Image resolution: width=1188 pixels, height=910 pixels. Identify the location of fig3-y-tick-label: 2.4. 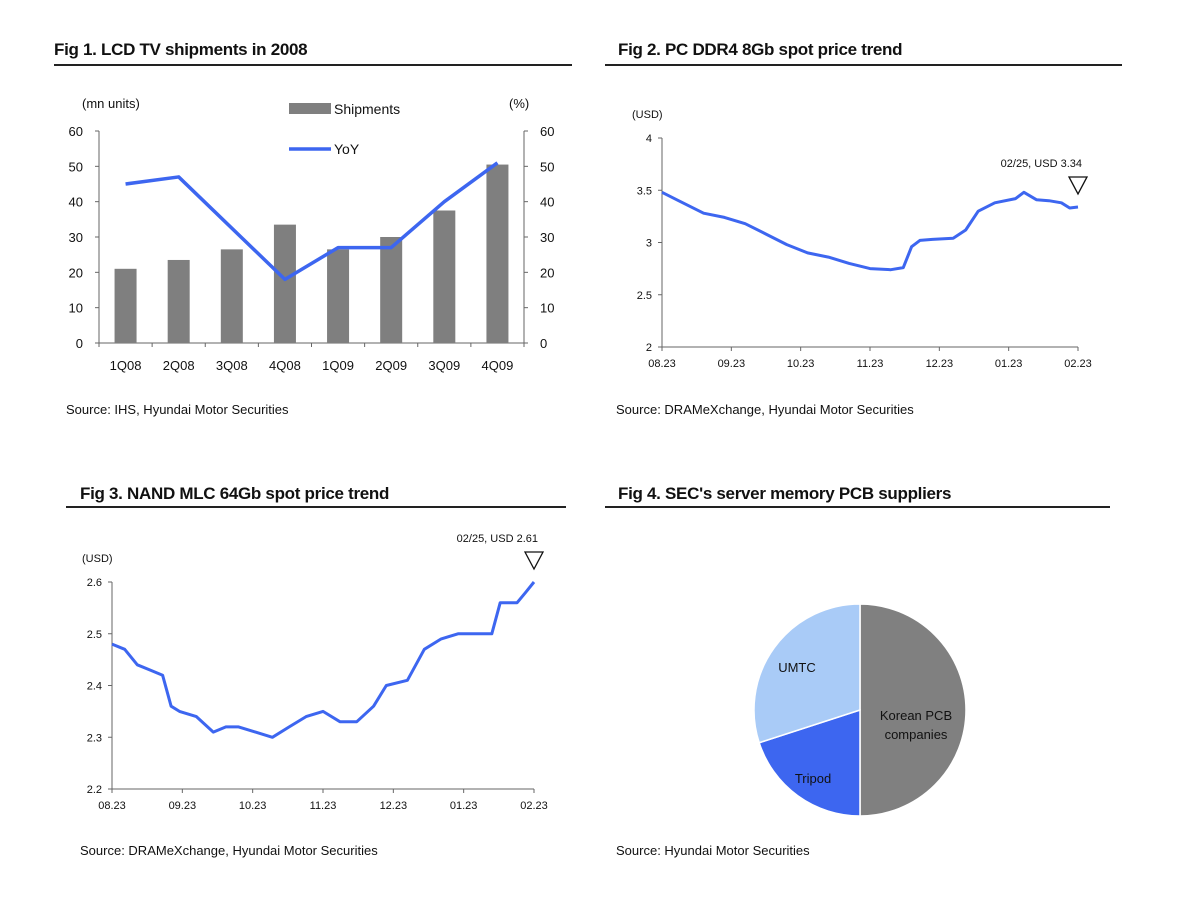
(94, 687).